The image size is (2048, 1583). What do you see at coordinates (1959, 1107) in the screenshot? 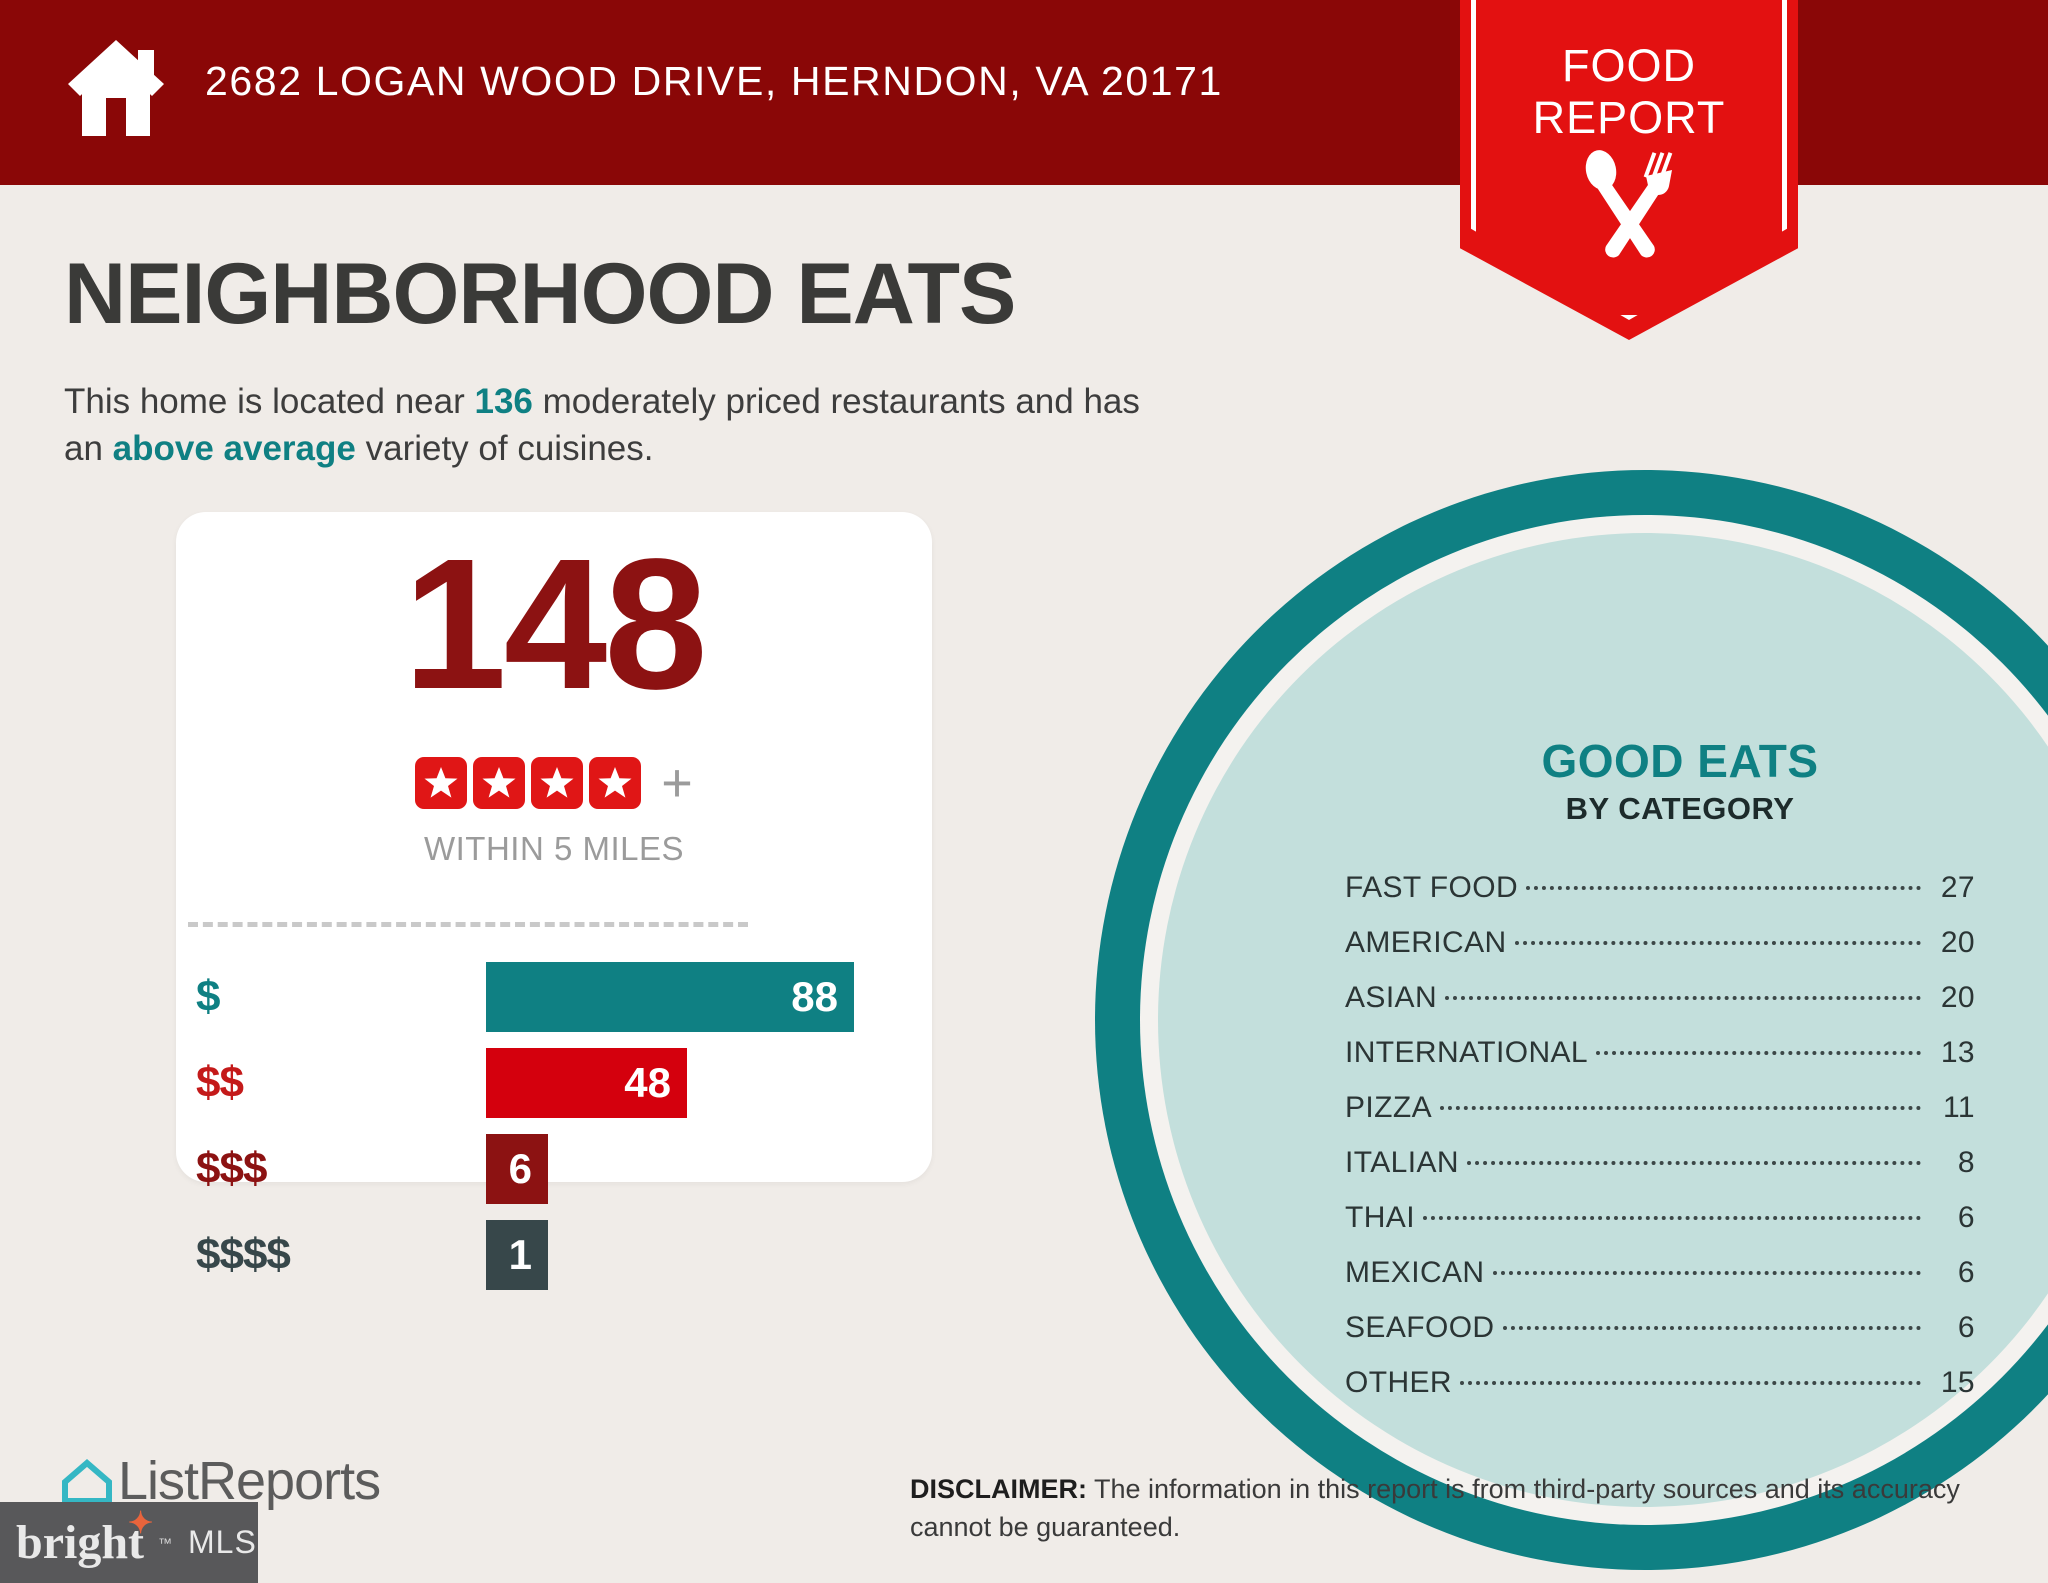
I see `category-count: 11` at bounding box center [1959, 1107].